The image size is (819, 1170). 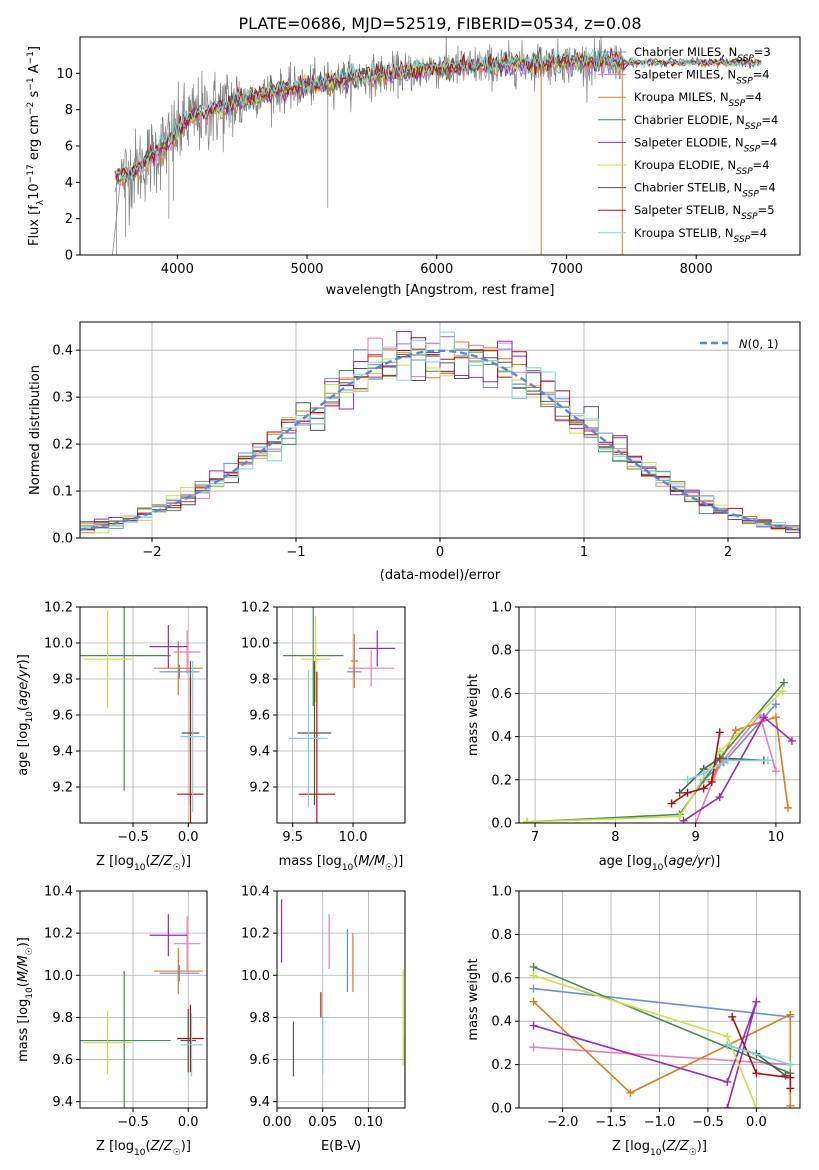 What do you see at coordinates (62, 1018) in the screenshot?
I see `y-tick-label: 9.8` at bounding box center [62, 1018].